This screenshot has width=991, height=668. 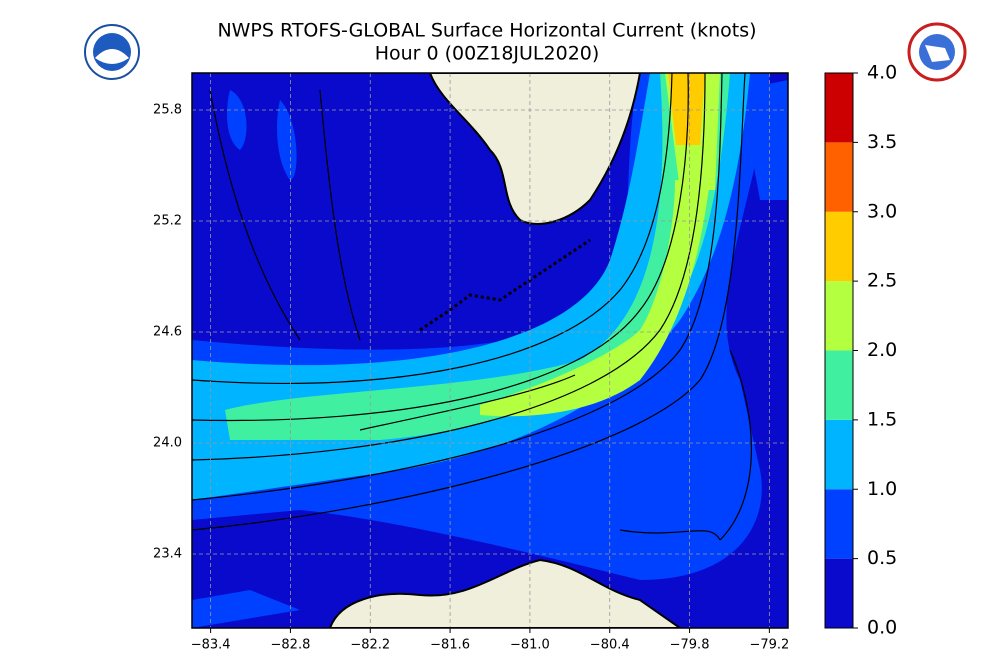 I want to click on colorbar-label: 1.5, so click(x=882, y=419).